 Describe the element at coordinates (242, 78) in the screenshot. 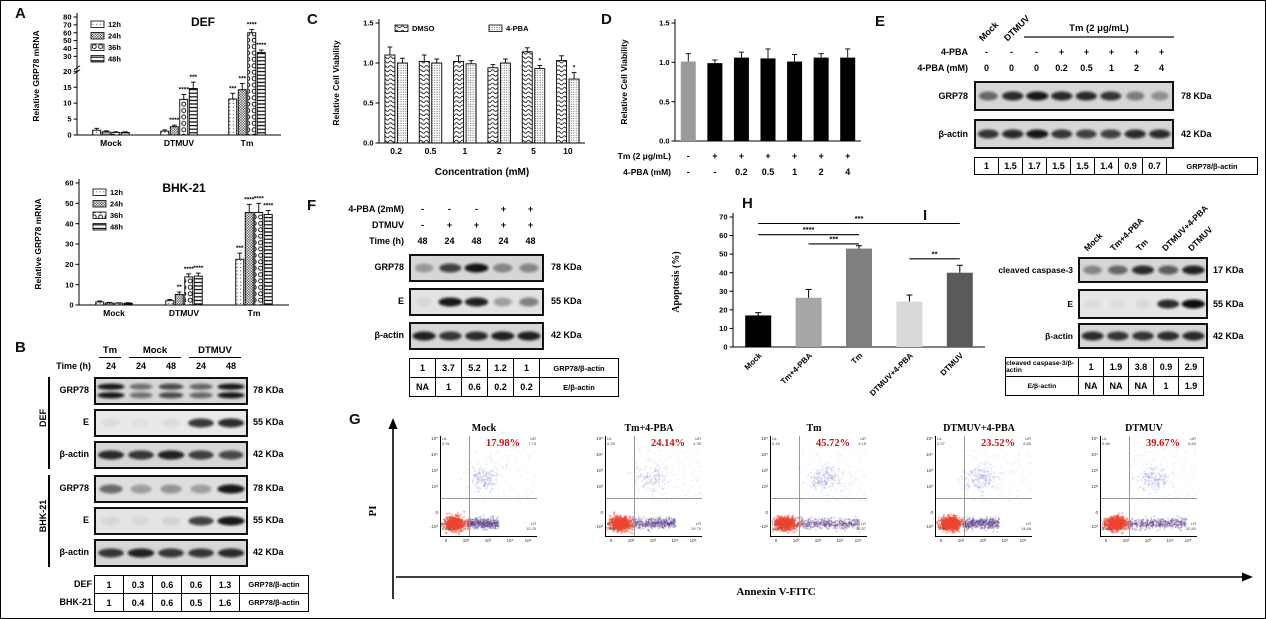

I see `significance-stars: ***` at that location.